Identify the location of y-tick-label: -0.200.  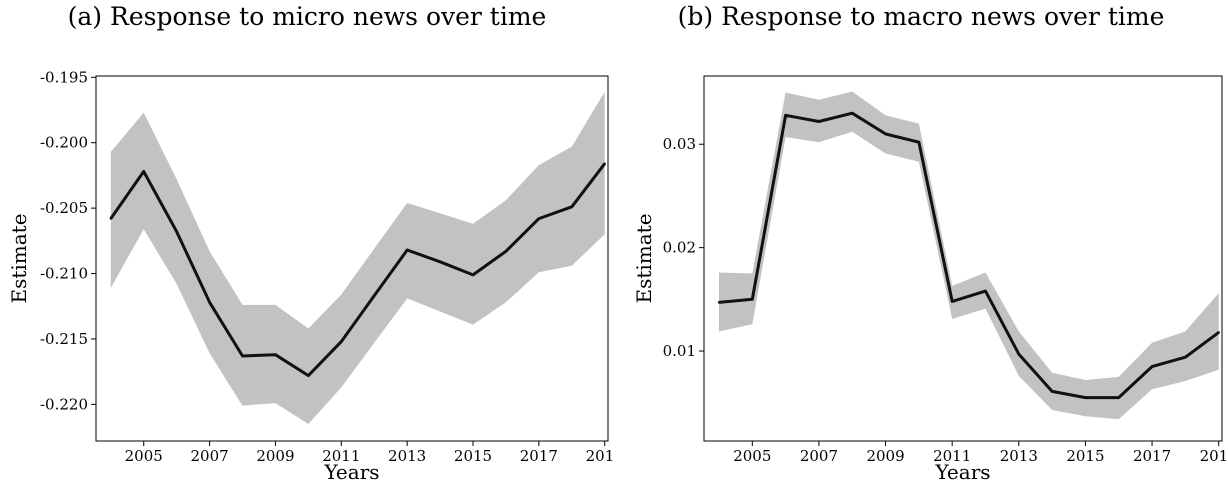
(64, 143).